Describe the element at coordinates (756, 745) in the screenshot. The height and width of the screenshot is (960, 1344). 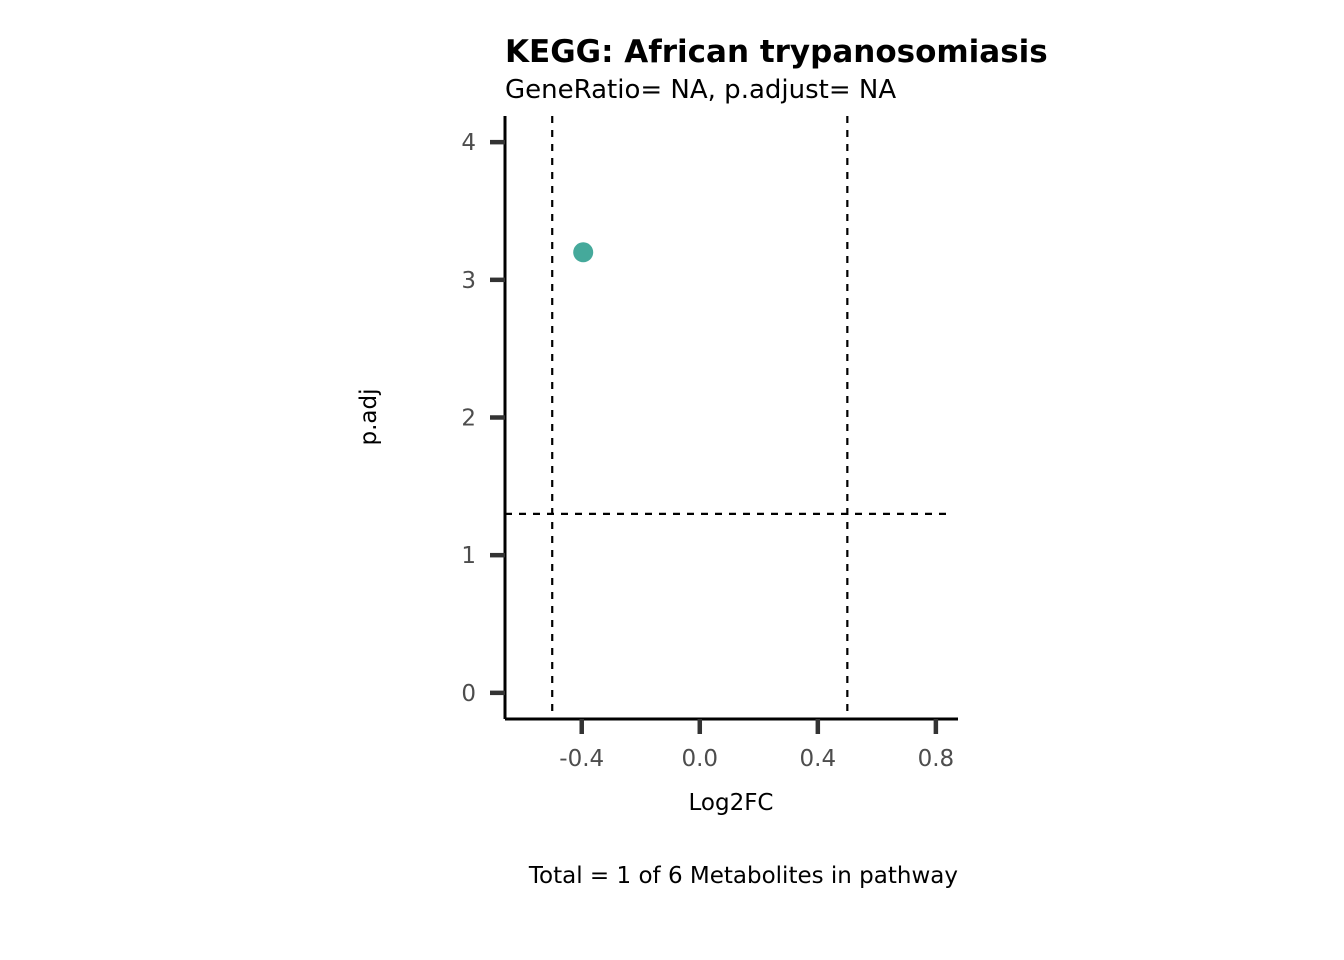
I see `x-axis-ticks: -0.4 0.0 0.4 0.8` at that location.